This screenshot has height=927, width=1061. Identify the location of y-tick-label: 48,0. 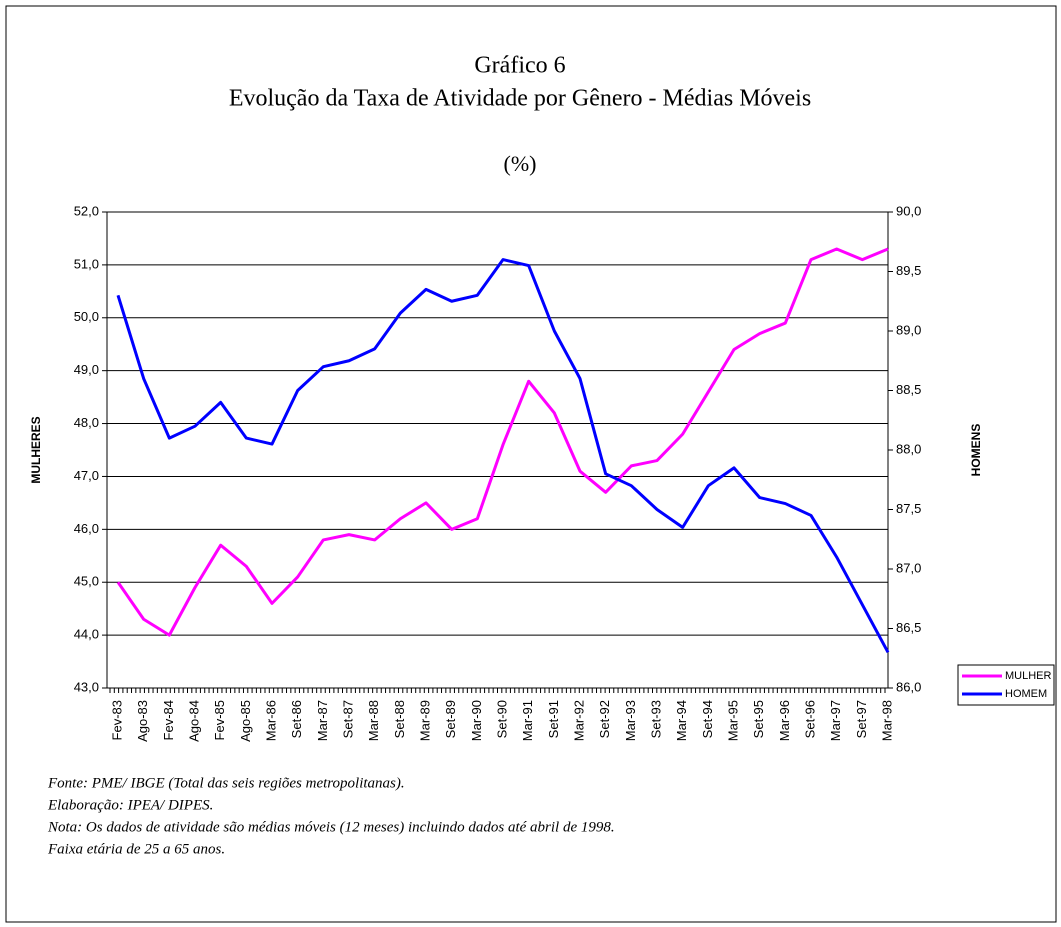
(86, 422).